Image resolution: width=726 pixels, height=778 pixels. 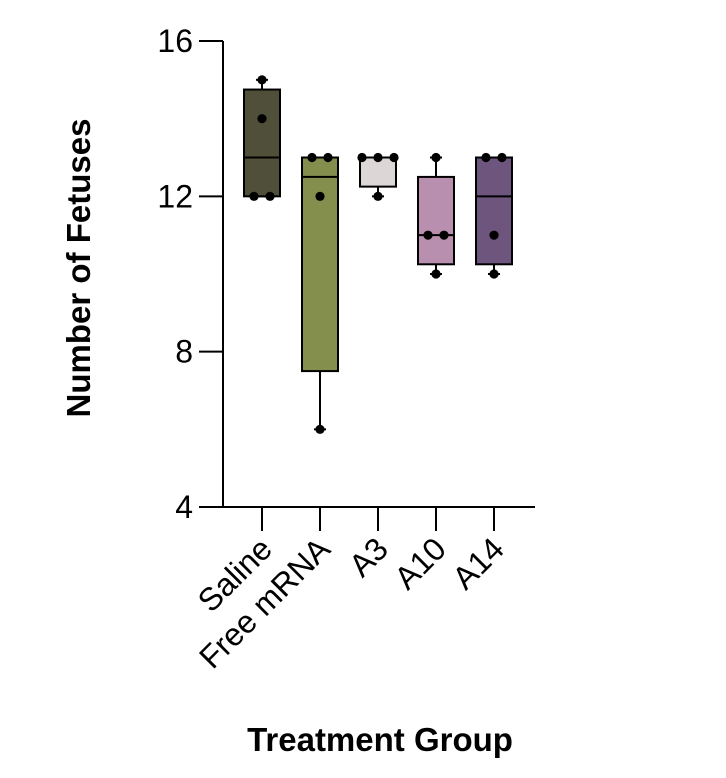 What do you see at coordinates (380, 739) in the screenshot?
I see `x-axis-title: Treatment Group` at bounding box center [380, 739].